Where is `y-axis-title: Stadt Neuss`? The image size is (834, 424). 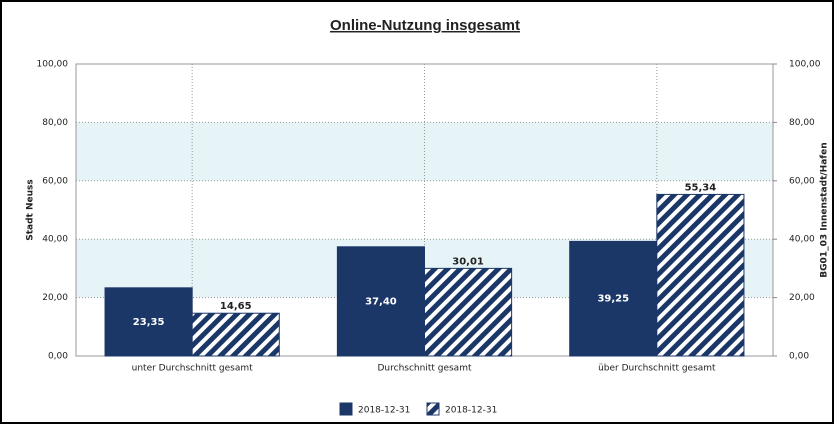 y-axis-title: Stadt Neuss is located at coordinates (31, 210).